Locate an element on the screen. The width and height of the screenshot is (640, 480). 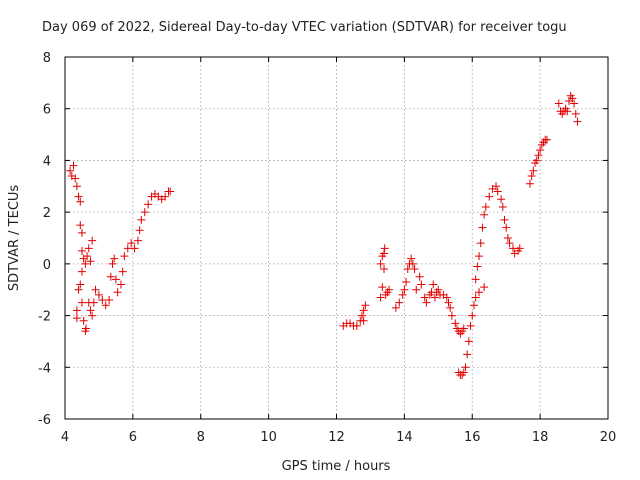
x-axis-label: GPS time / hours is located at coordinates (336, 466).